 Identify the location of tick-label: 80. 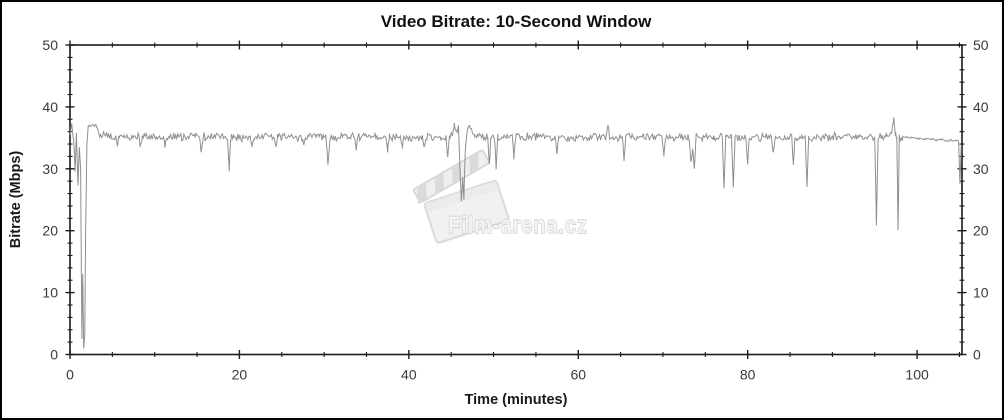
(748, 375).